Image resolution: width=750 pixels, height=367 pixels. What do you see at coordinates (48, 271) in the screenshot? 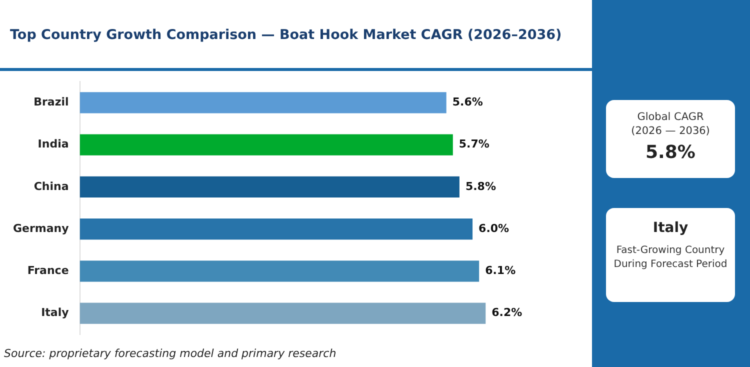
I see `y-tick-label: France` at bounding box center [48, 271].